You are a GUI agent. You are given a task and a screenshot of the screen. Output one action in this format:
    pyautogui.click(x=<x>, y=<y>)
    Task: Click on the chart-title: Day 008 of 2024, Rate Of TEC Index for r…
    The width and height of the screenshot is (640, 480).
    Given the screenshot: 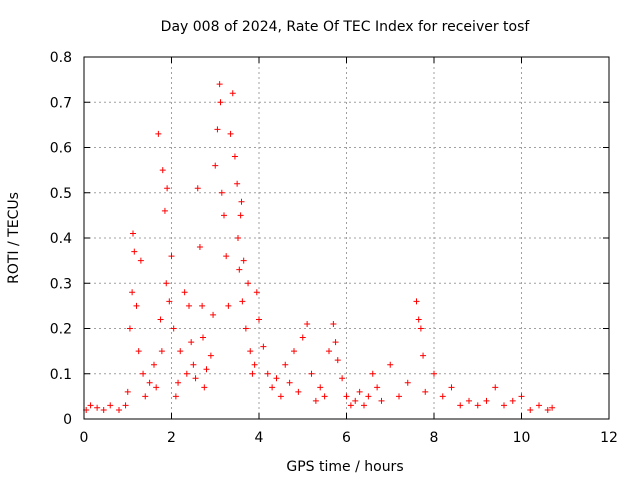 What is the action you would take?
    pyautogui.click(x=346, y=27)
    